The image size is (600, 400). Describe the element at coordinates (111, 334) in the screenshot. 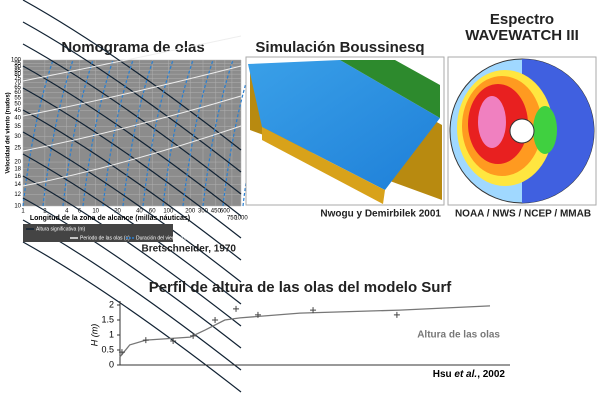

I see `y-tick-label: 1` at that location.